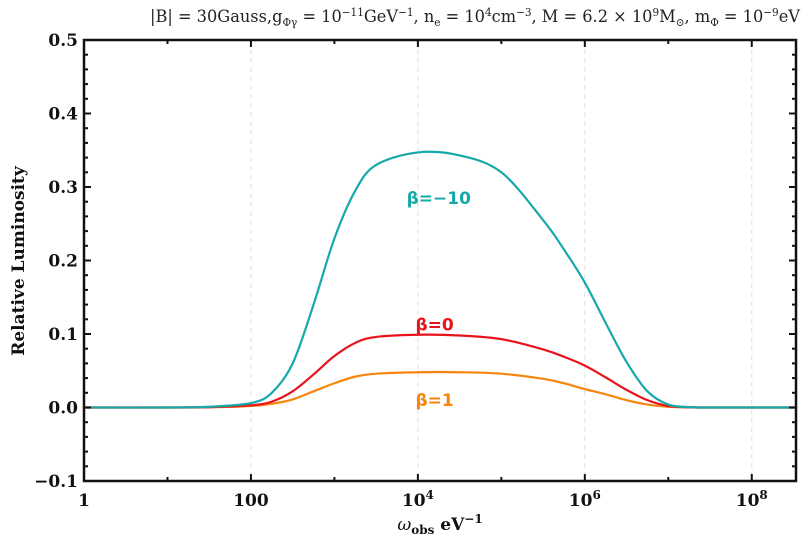  I want to click on curve--0, so click(439, 371).